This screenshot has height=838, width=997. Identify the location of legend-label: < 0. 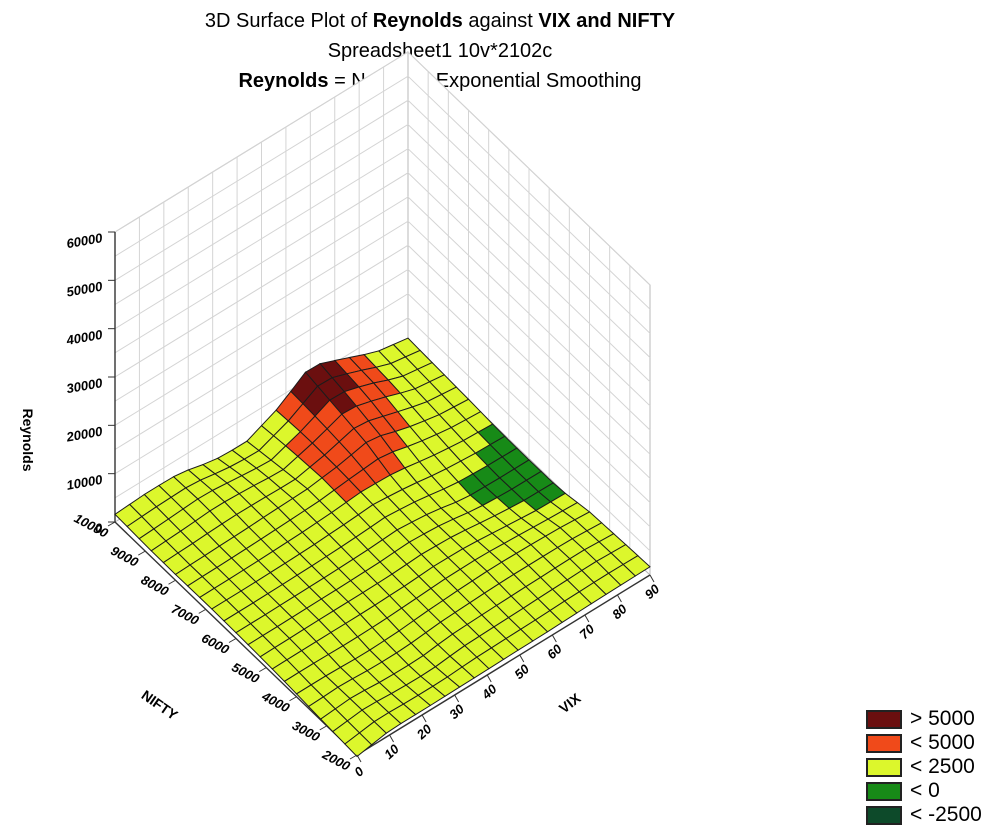
(925, 790).